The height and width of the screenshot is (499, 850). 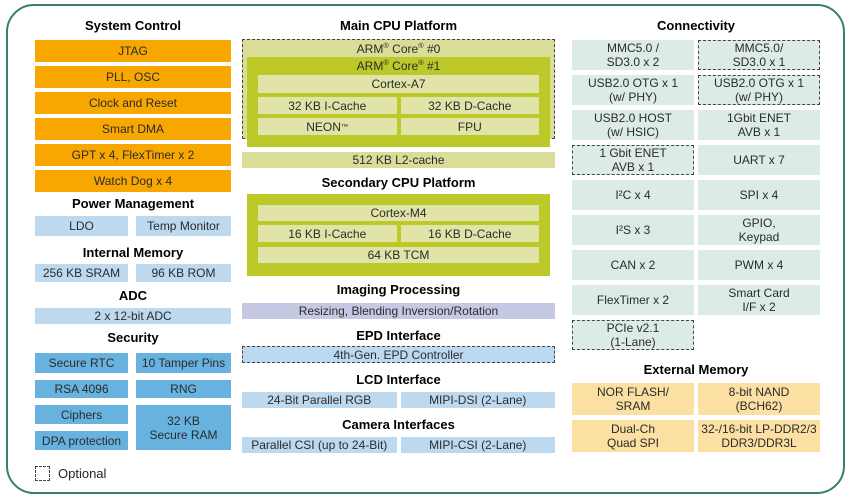 I want to click on section-title-external-memory: External Memory, so click(x=696, y=369).